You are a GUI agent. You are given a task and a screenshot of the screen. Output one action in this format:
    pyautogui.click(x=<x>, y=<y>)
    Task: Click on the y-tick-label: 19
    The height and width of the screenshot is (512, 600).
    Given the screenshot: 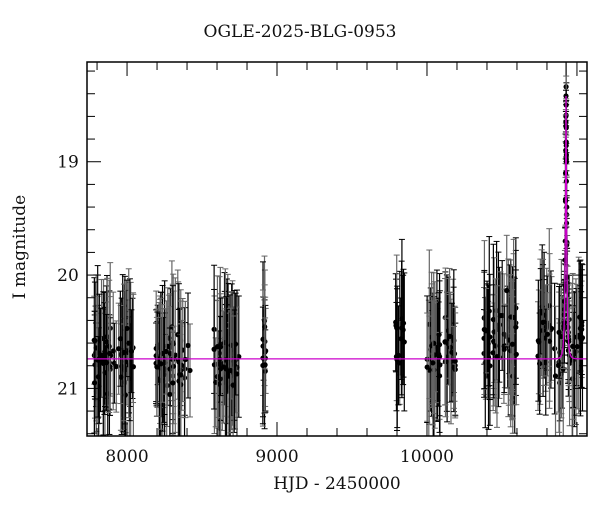 What is the action you would take?
    pyautogui.click(x=68, y=163)
    